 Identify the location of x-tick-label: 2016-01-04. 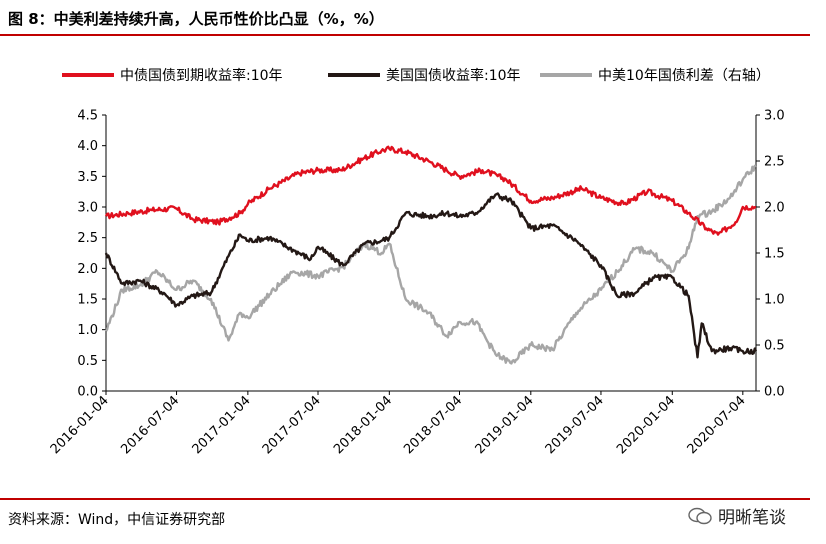
(80, 425).